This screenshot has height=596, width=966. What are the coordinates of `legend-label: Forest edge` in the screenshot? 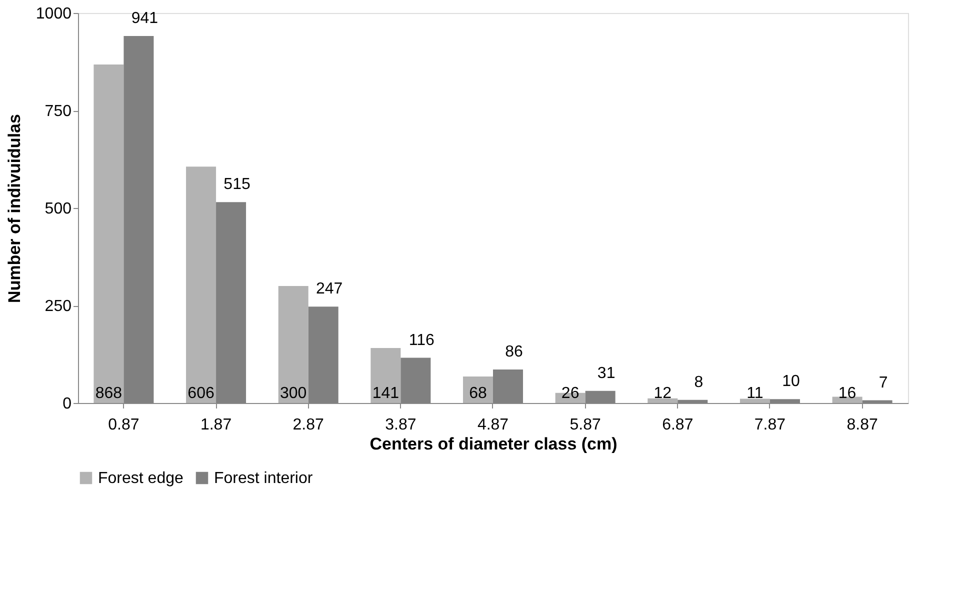 It's located at (141, 478).